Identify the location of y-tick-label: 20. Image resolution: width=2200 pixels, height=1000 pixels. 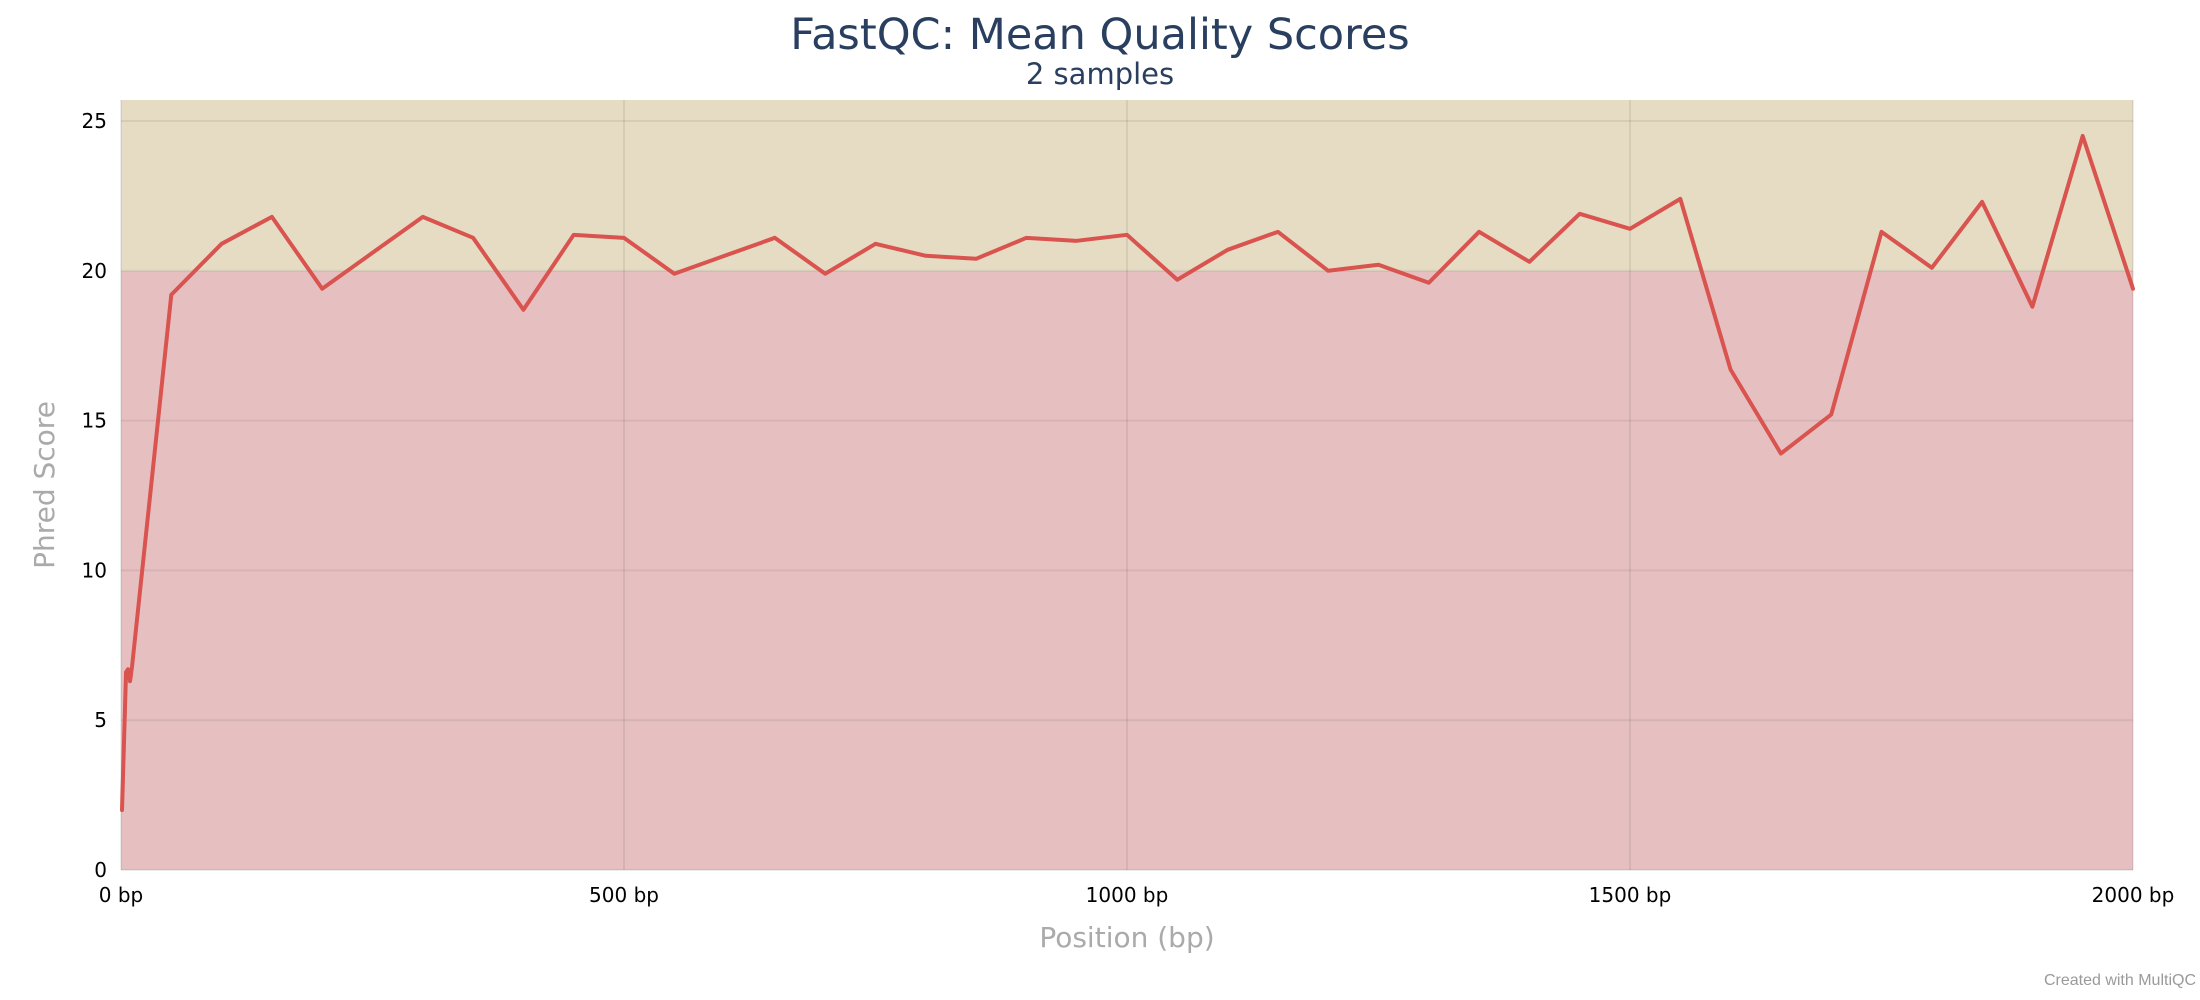
(94, 271).